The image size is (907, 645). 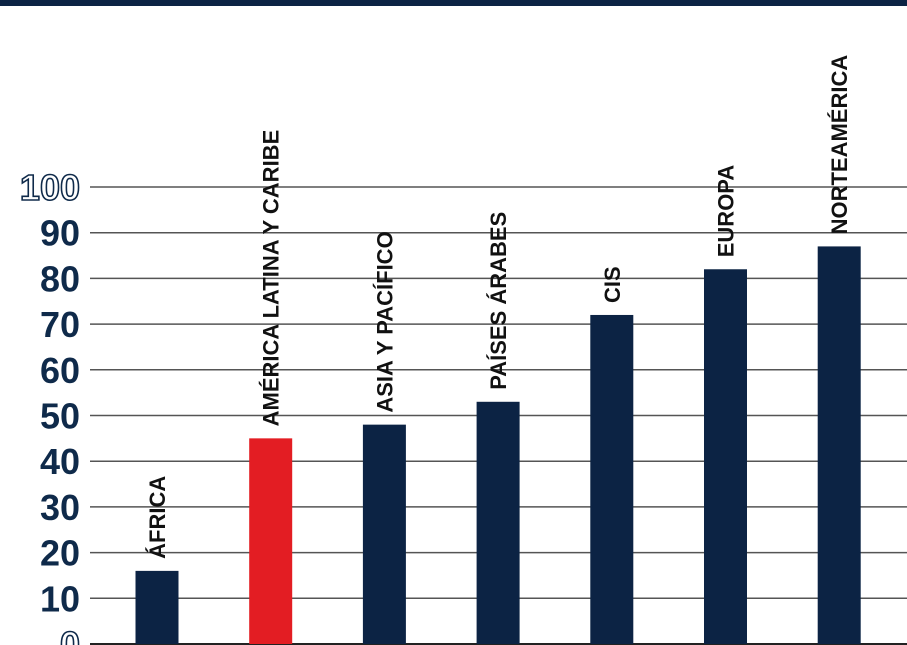 I want to click on y-tick-label: 70, so click(x=60, y=324).